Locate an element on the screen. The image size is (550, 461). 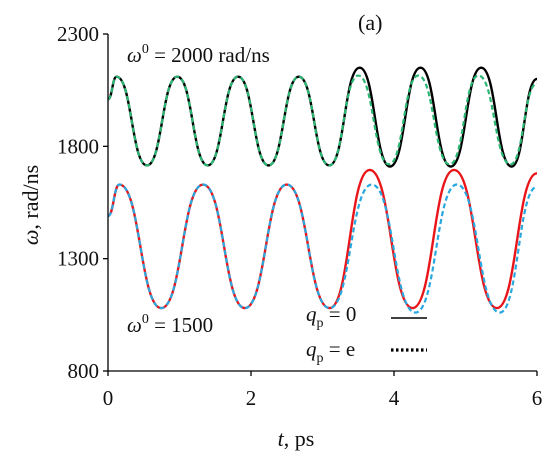
legend-solid-symbol: q is located at coordinates (311, 314).